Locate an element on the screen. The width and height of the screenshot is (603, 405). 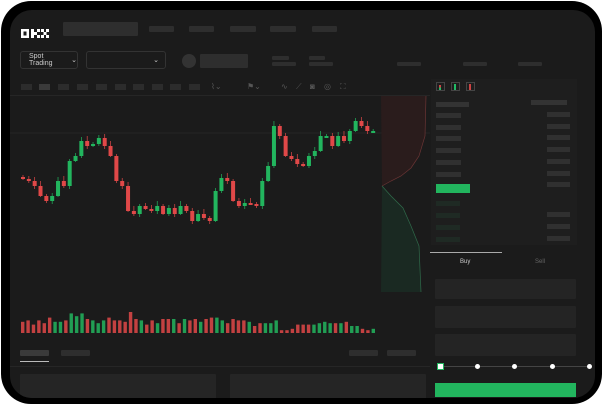
order-book is located at coordinates (504, 162).